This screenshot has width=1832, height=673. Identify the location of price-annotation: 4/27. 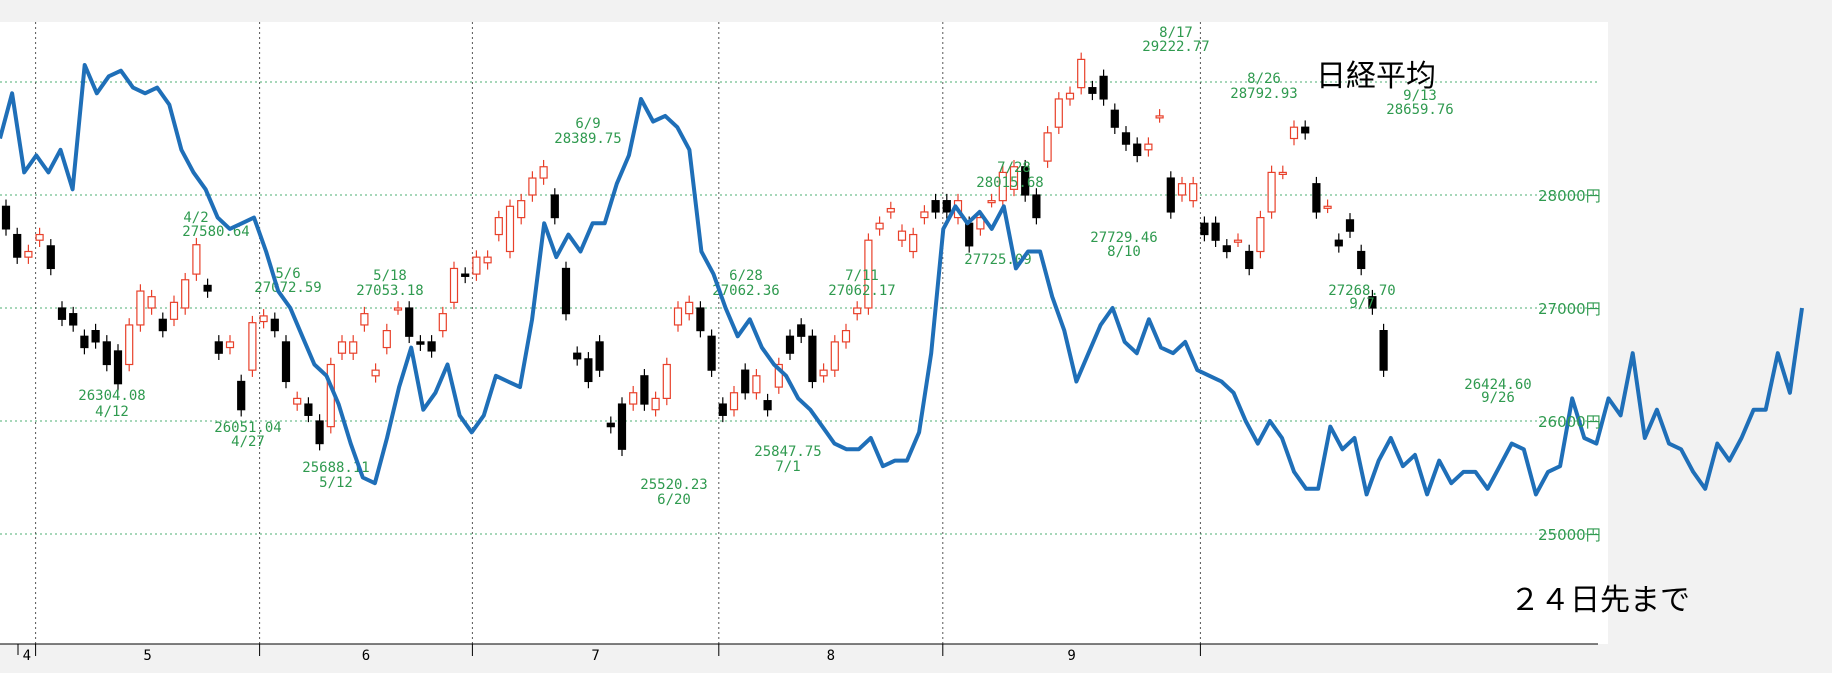
(248, 442).